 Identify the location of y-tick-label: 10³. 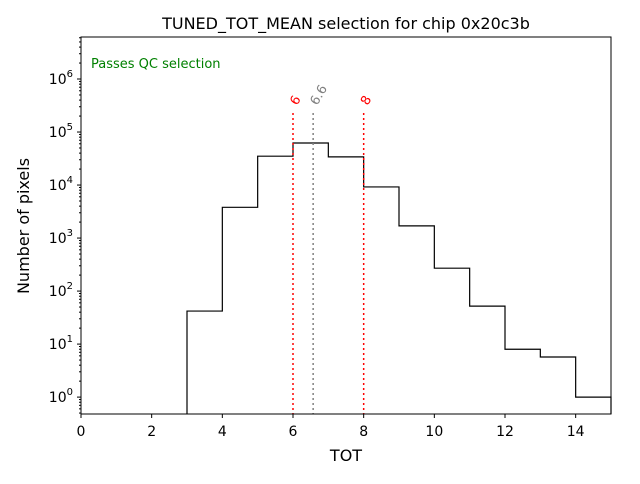
(61, 237).